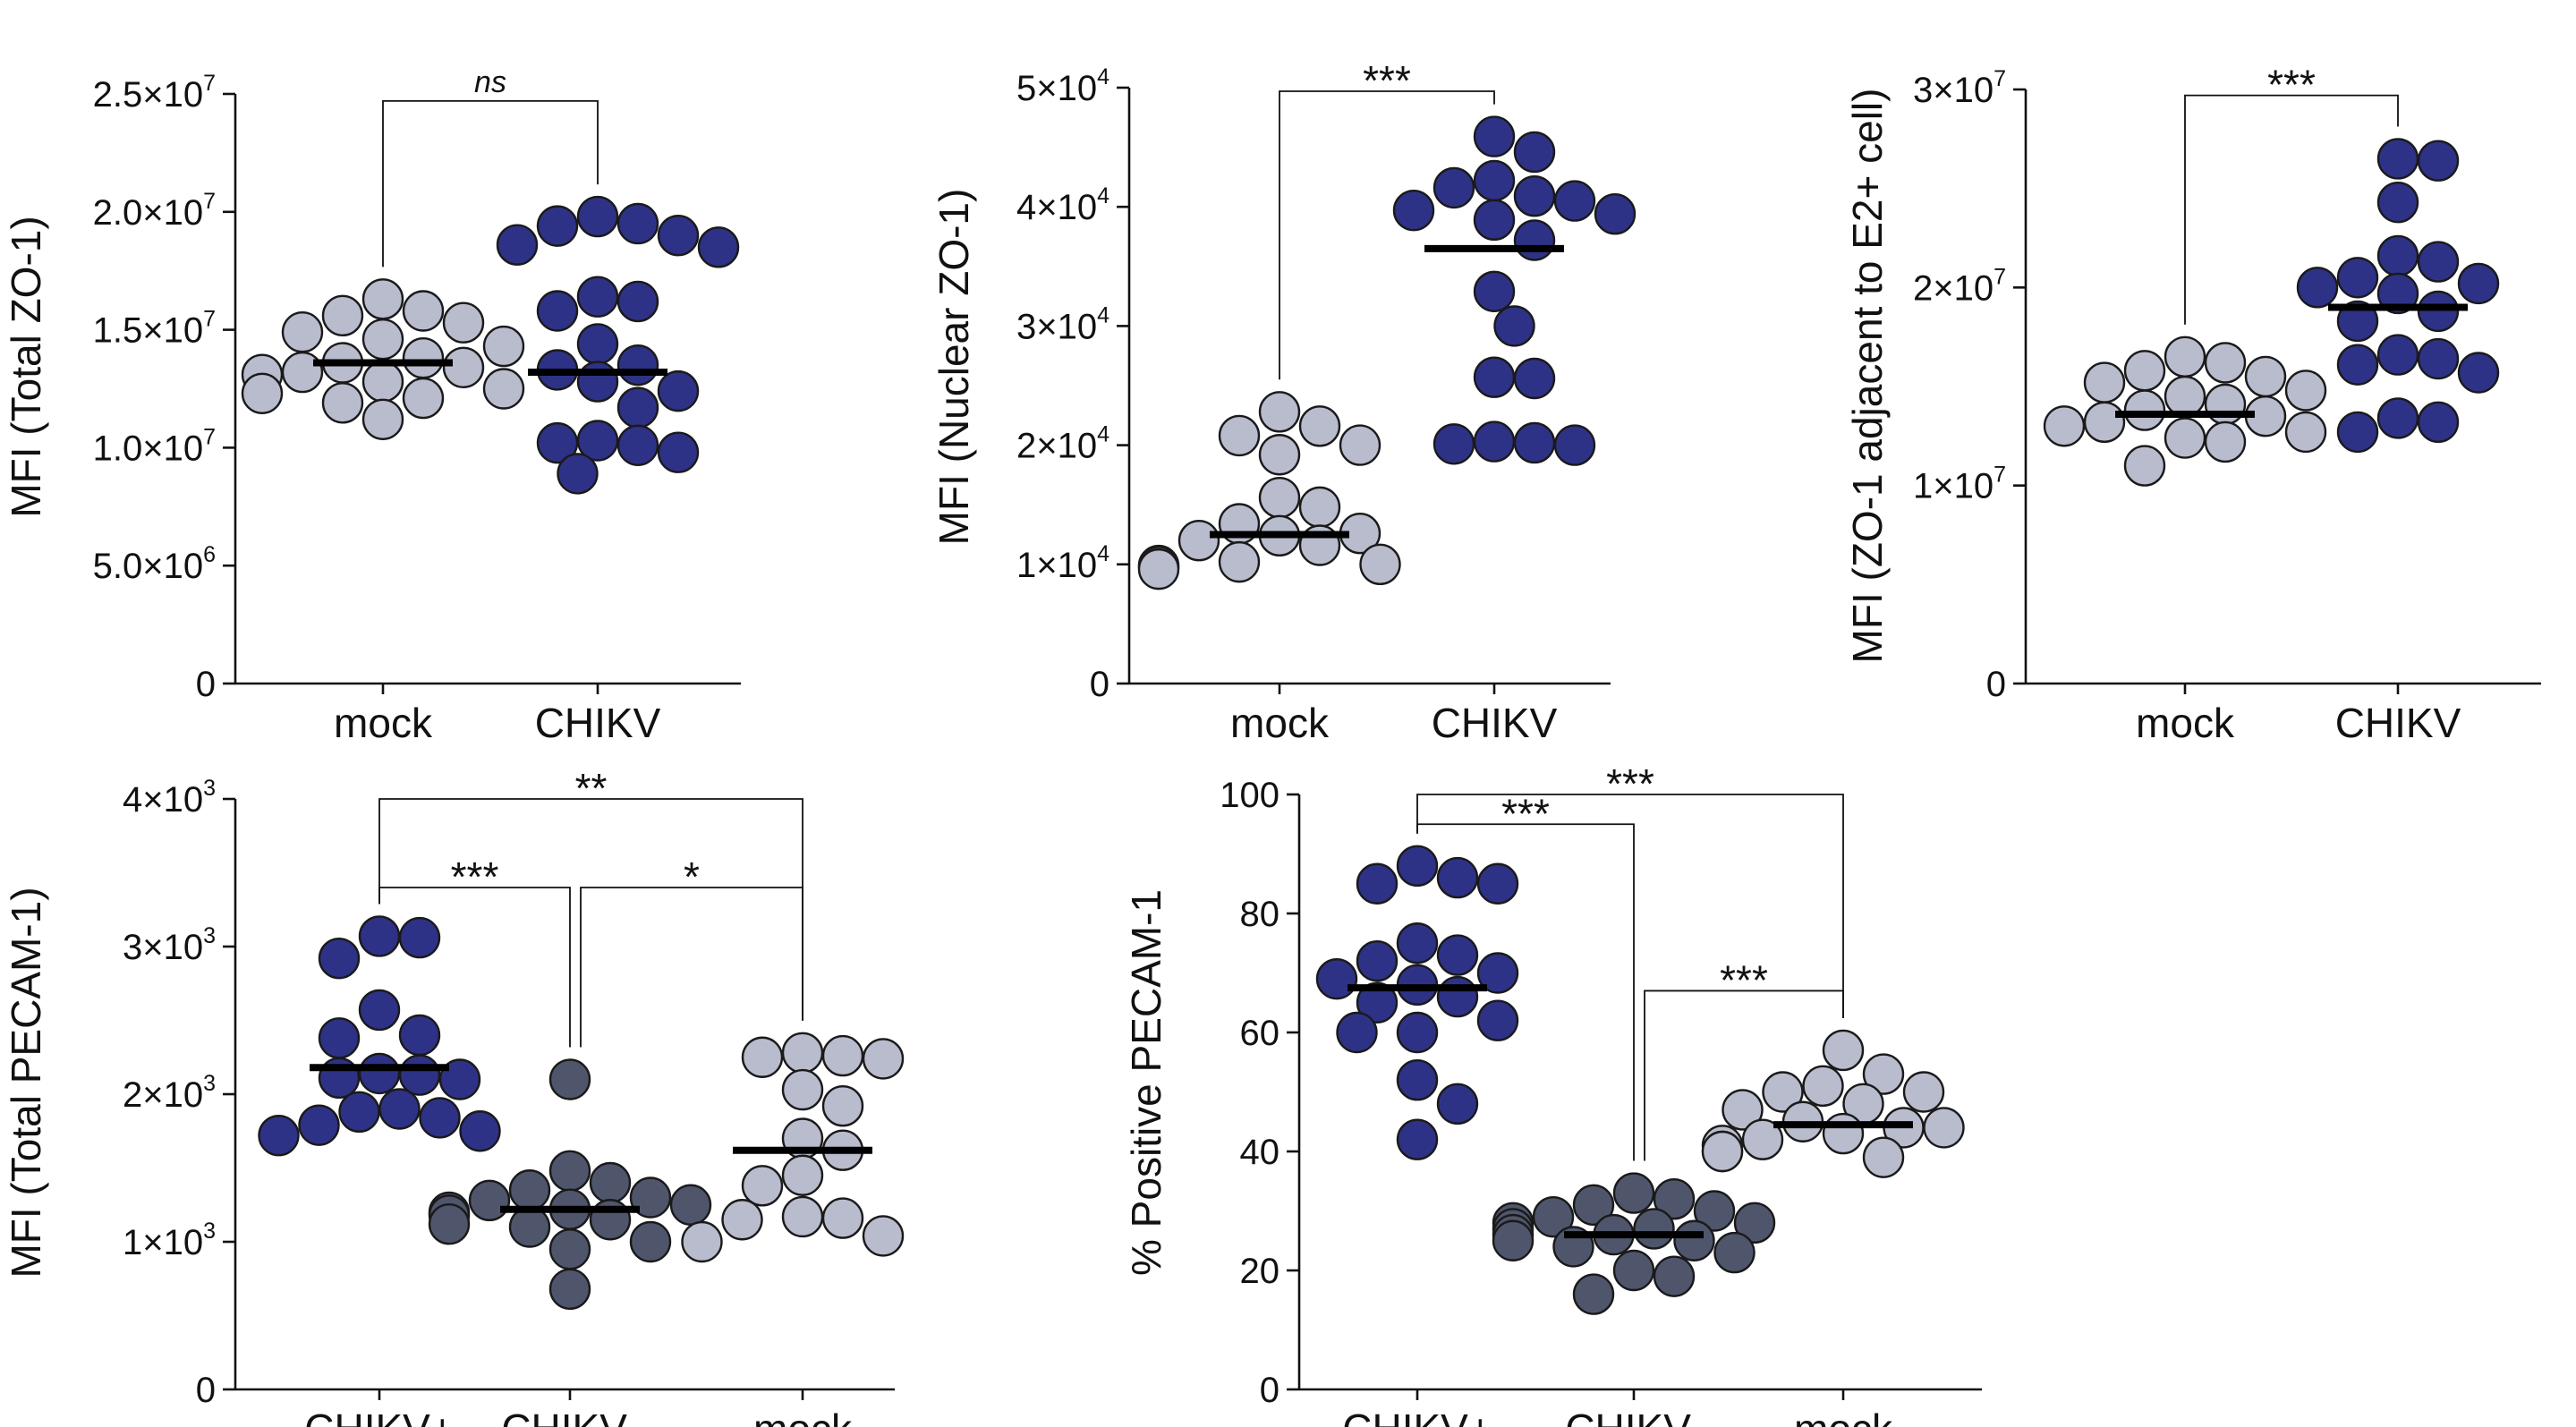 The image size is (2576, 1427). I want to click on y-axis-label: MFI (Total PECAM-1), so click(26, 1082).